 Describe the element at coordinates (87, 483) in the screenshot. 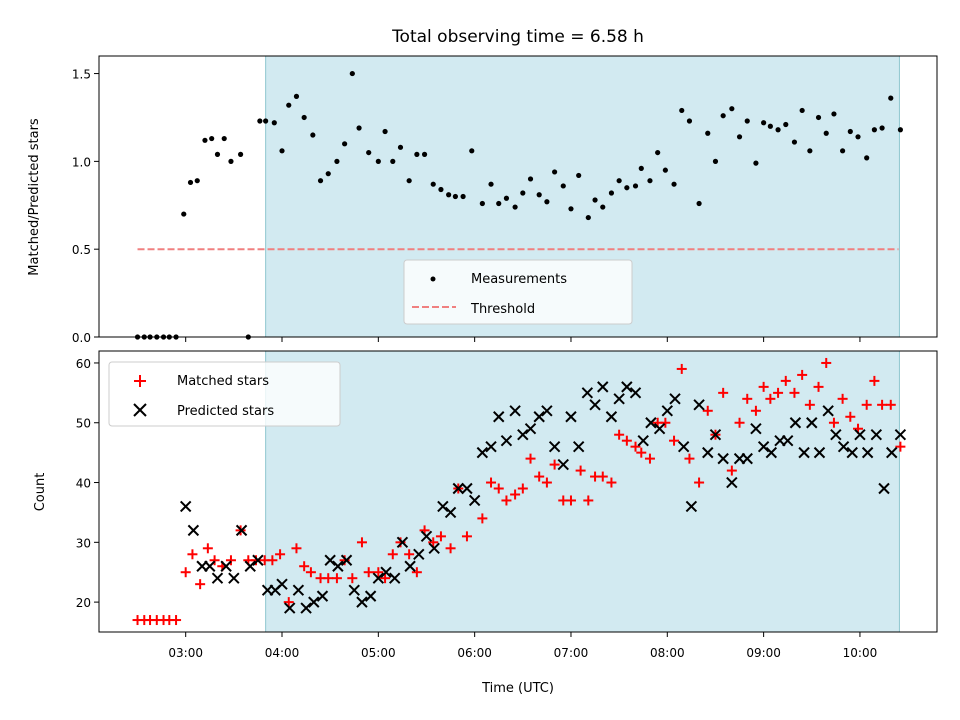

I see `bottom-y-axis: 20 30 40 50 60` at that location.